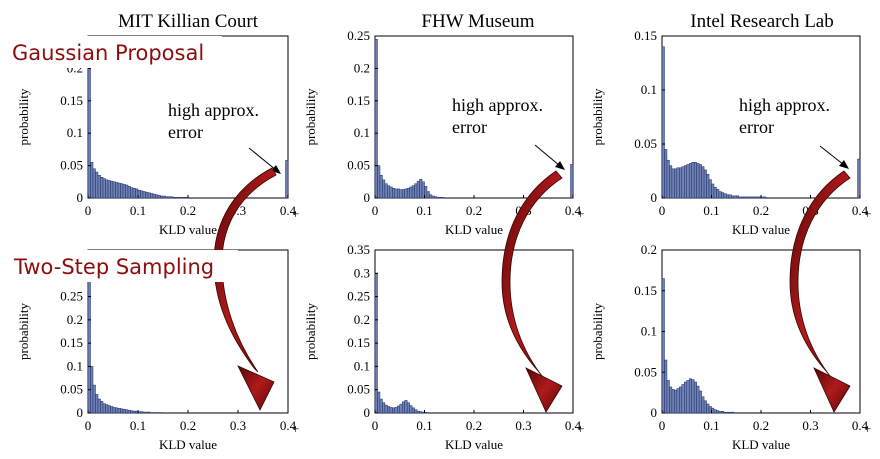  Describe the element at coordinates (761, 21) in the screenshot. I see `column-title-intel: Intel Research Lab` at that location.